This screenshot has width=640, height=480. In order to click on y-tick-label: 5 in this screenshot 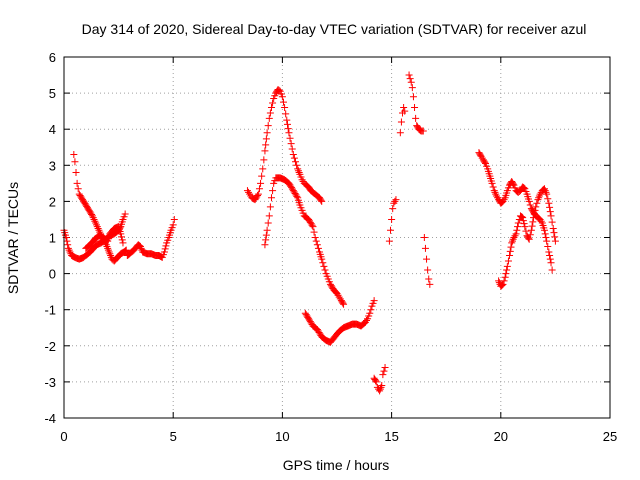, I will do `click(52, 93)`.